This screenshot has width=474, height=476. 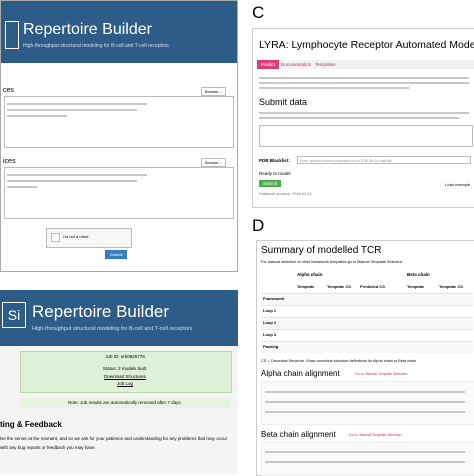 I want to click on heading: Alpha chain alignment, so click(x=300, y=373).